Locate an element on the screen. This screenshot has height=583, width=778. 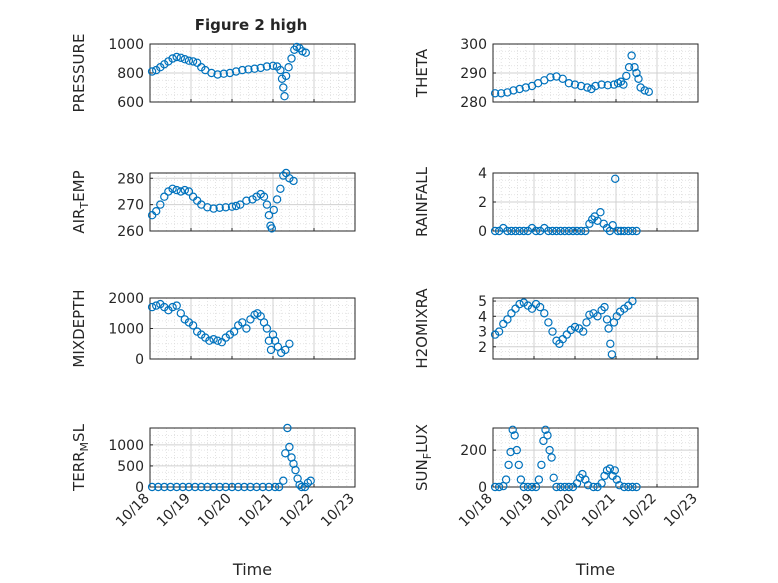
axes-box is located at coordinates (595, 328).